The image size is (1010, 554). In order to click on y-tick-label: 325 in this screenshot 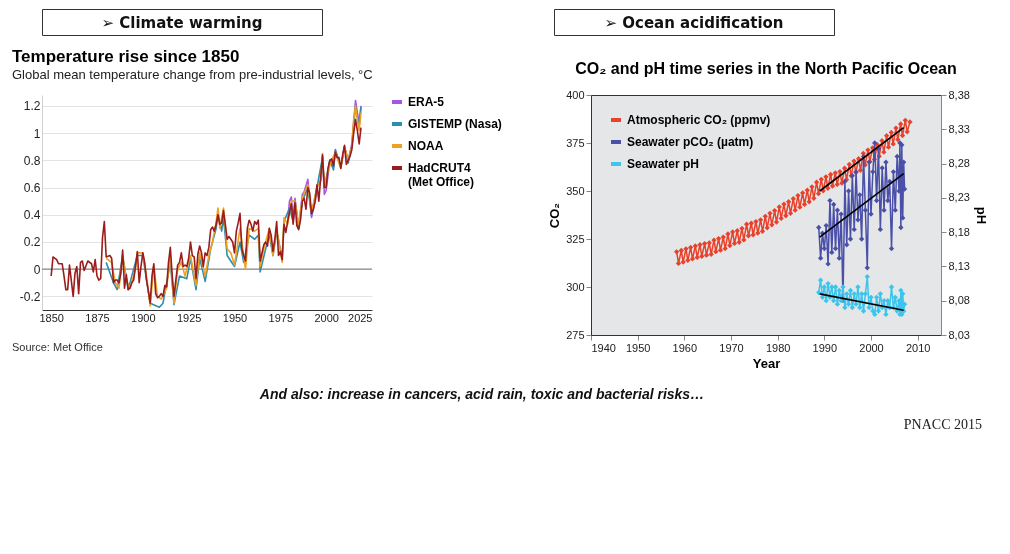, I will do `click(575, 238)`.